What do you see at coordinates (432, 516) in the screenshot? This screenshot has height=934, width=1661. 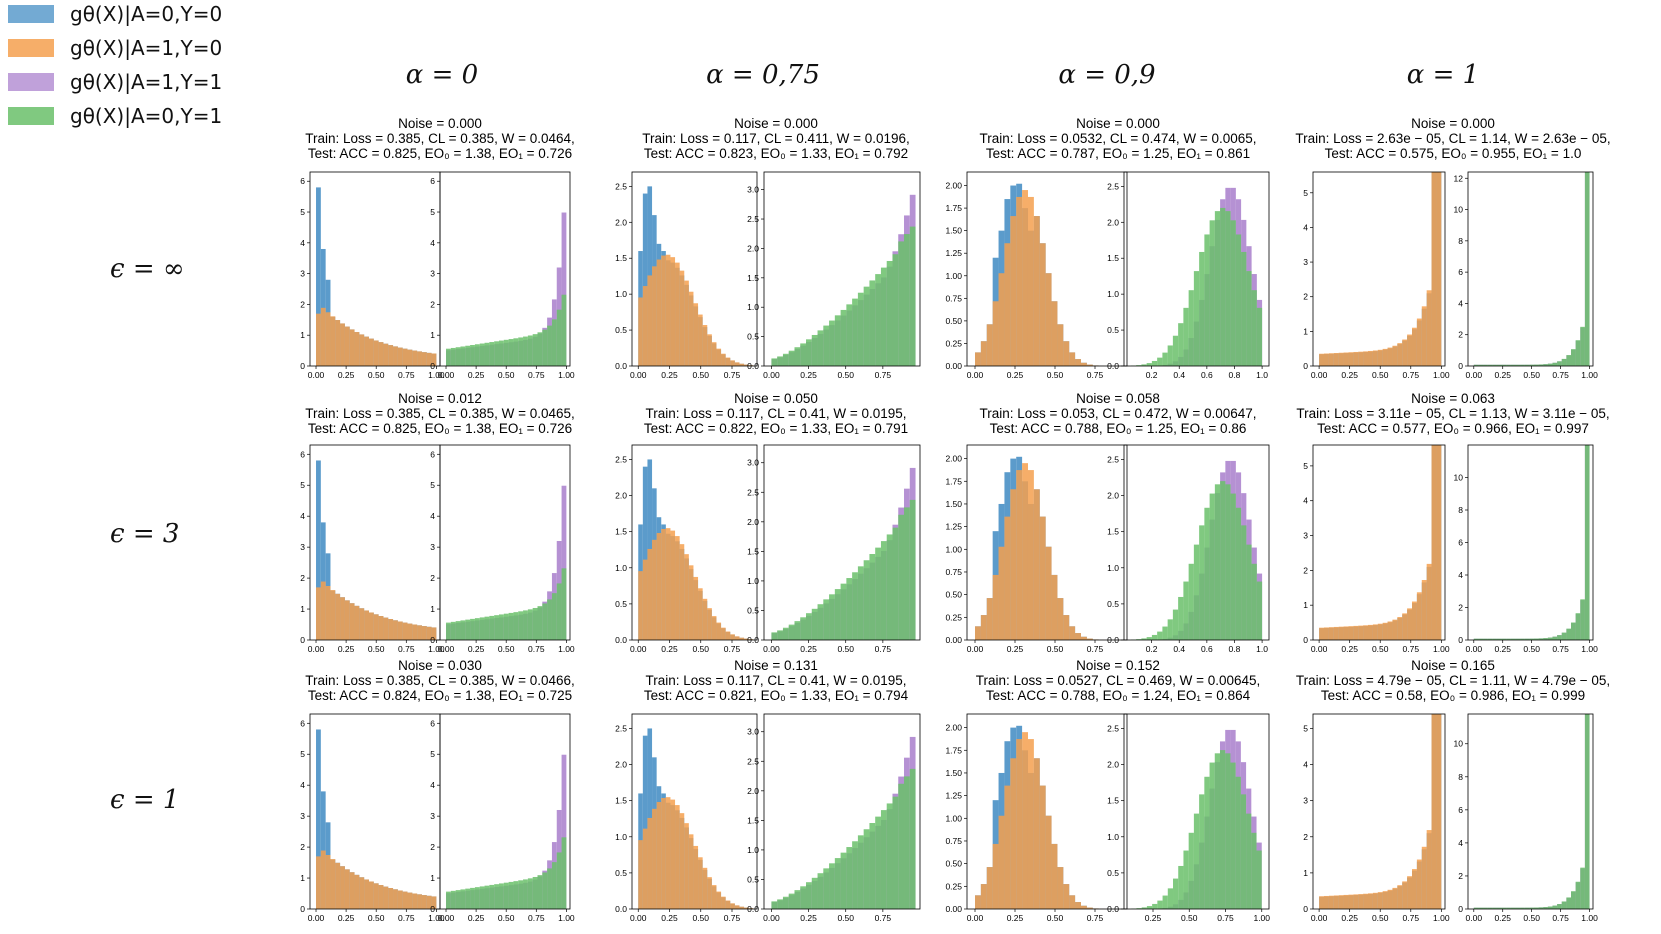 I see `y-tick-label: 4` at bounding box center [432, 516].